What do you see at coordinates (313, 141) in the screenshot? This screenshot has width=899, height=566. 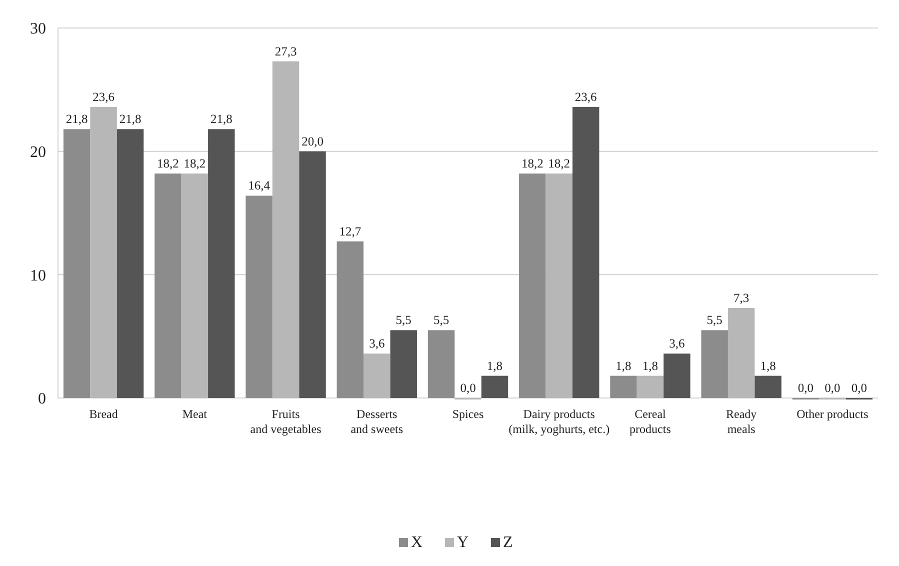 I see `data-label: 20,0` at bounding box center [313, 141].